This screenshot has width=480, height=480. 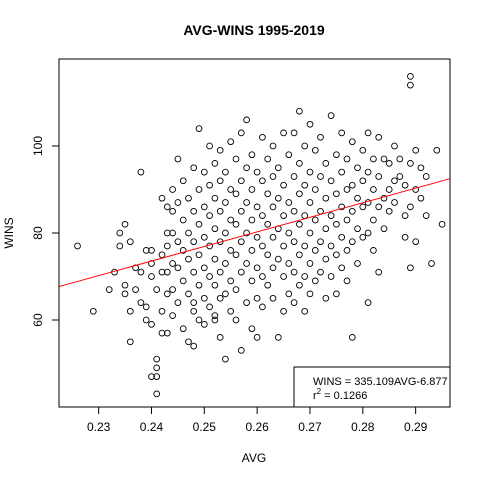 I want to click on x-tick-label: 0.26, so click(x=257, y=427).